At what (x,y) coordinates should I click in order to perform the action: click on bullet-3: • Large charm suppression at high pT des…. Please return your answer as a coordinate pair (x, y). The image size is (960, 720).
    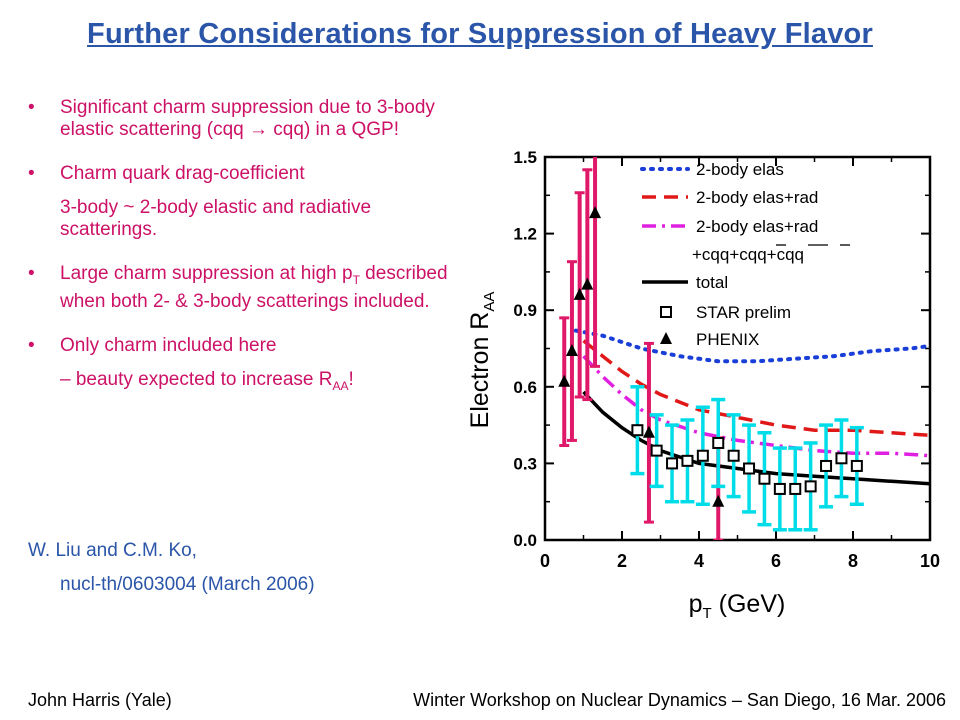
    Looking at the image, I should click on (248, 288).